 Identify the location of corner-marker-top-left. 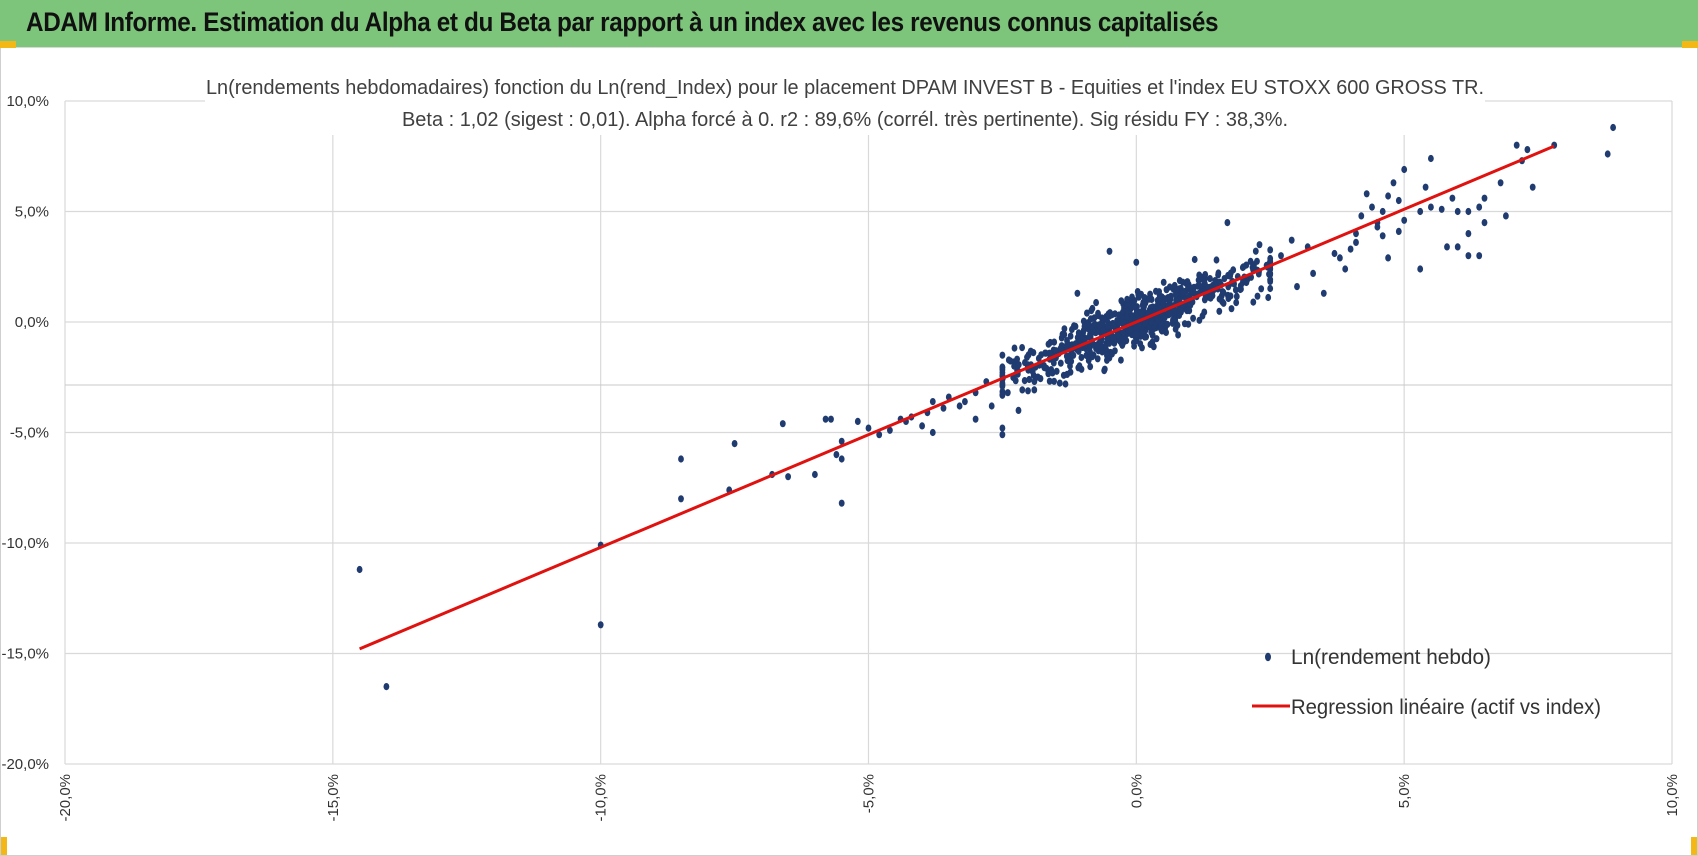
(8, 44).